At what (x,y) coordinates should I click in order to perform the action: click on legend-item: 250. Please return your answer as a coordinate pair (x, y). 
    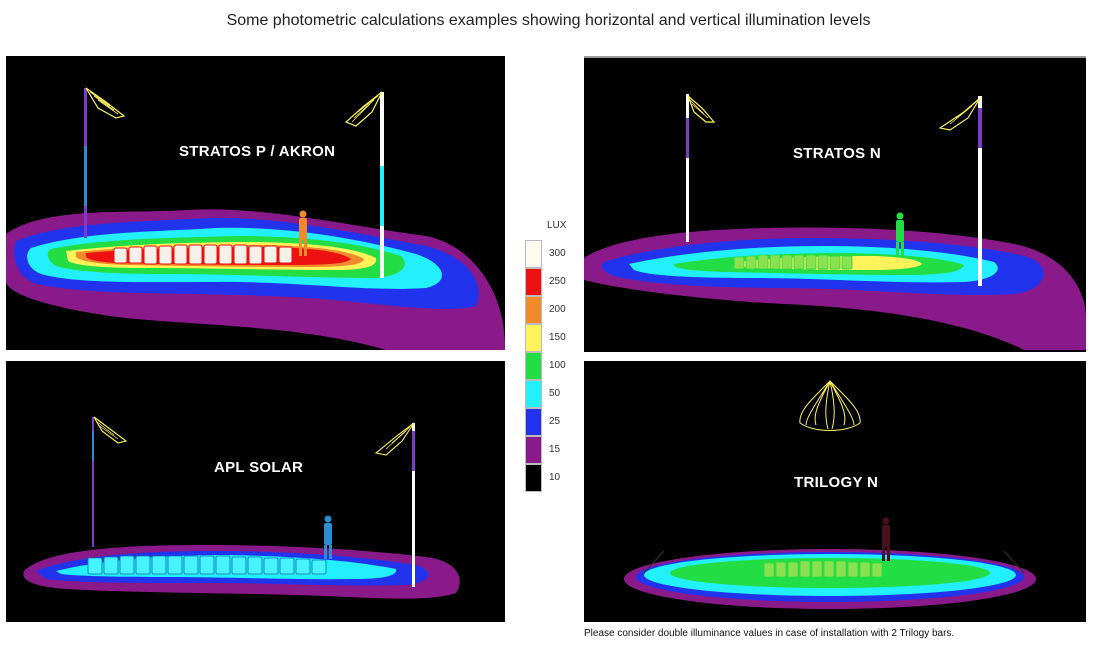
    Looking at the image, I should click on (550, 282).